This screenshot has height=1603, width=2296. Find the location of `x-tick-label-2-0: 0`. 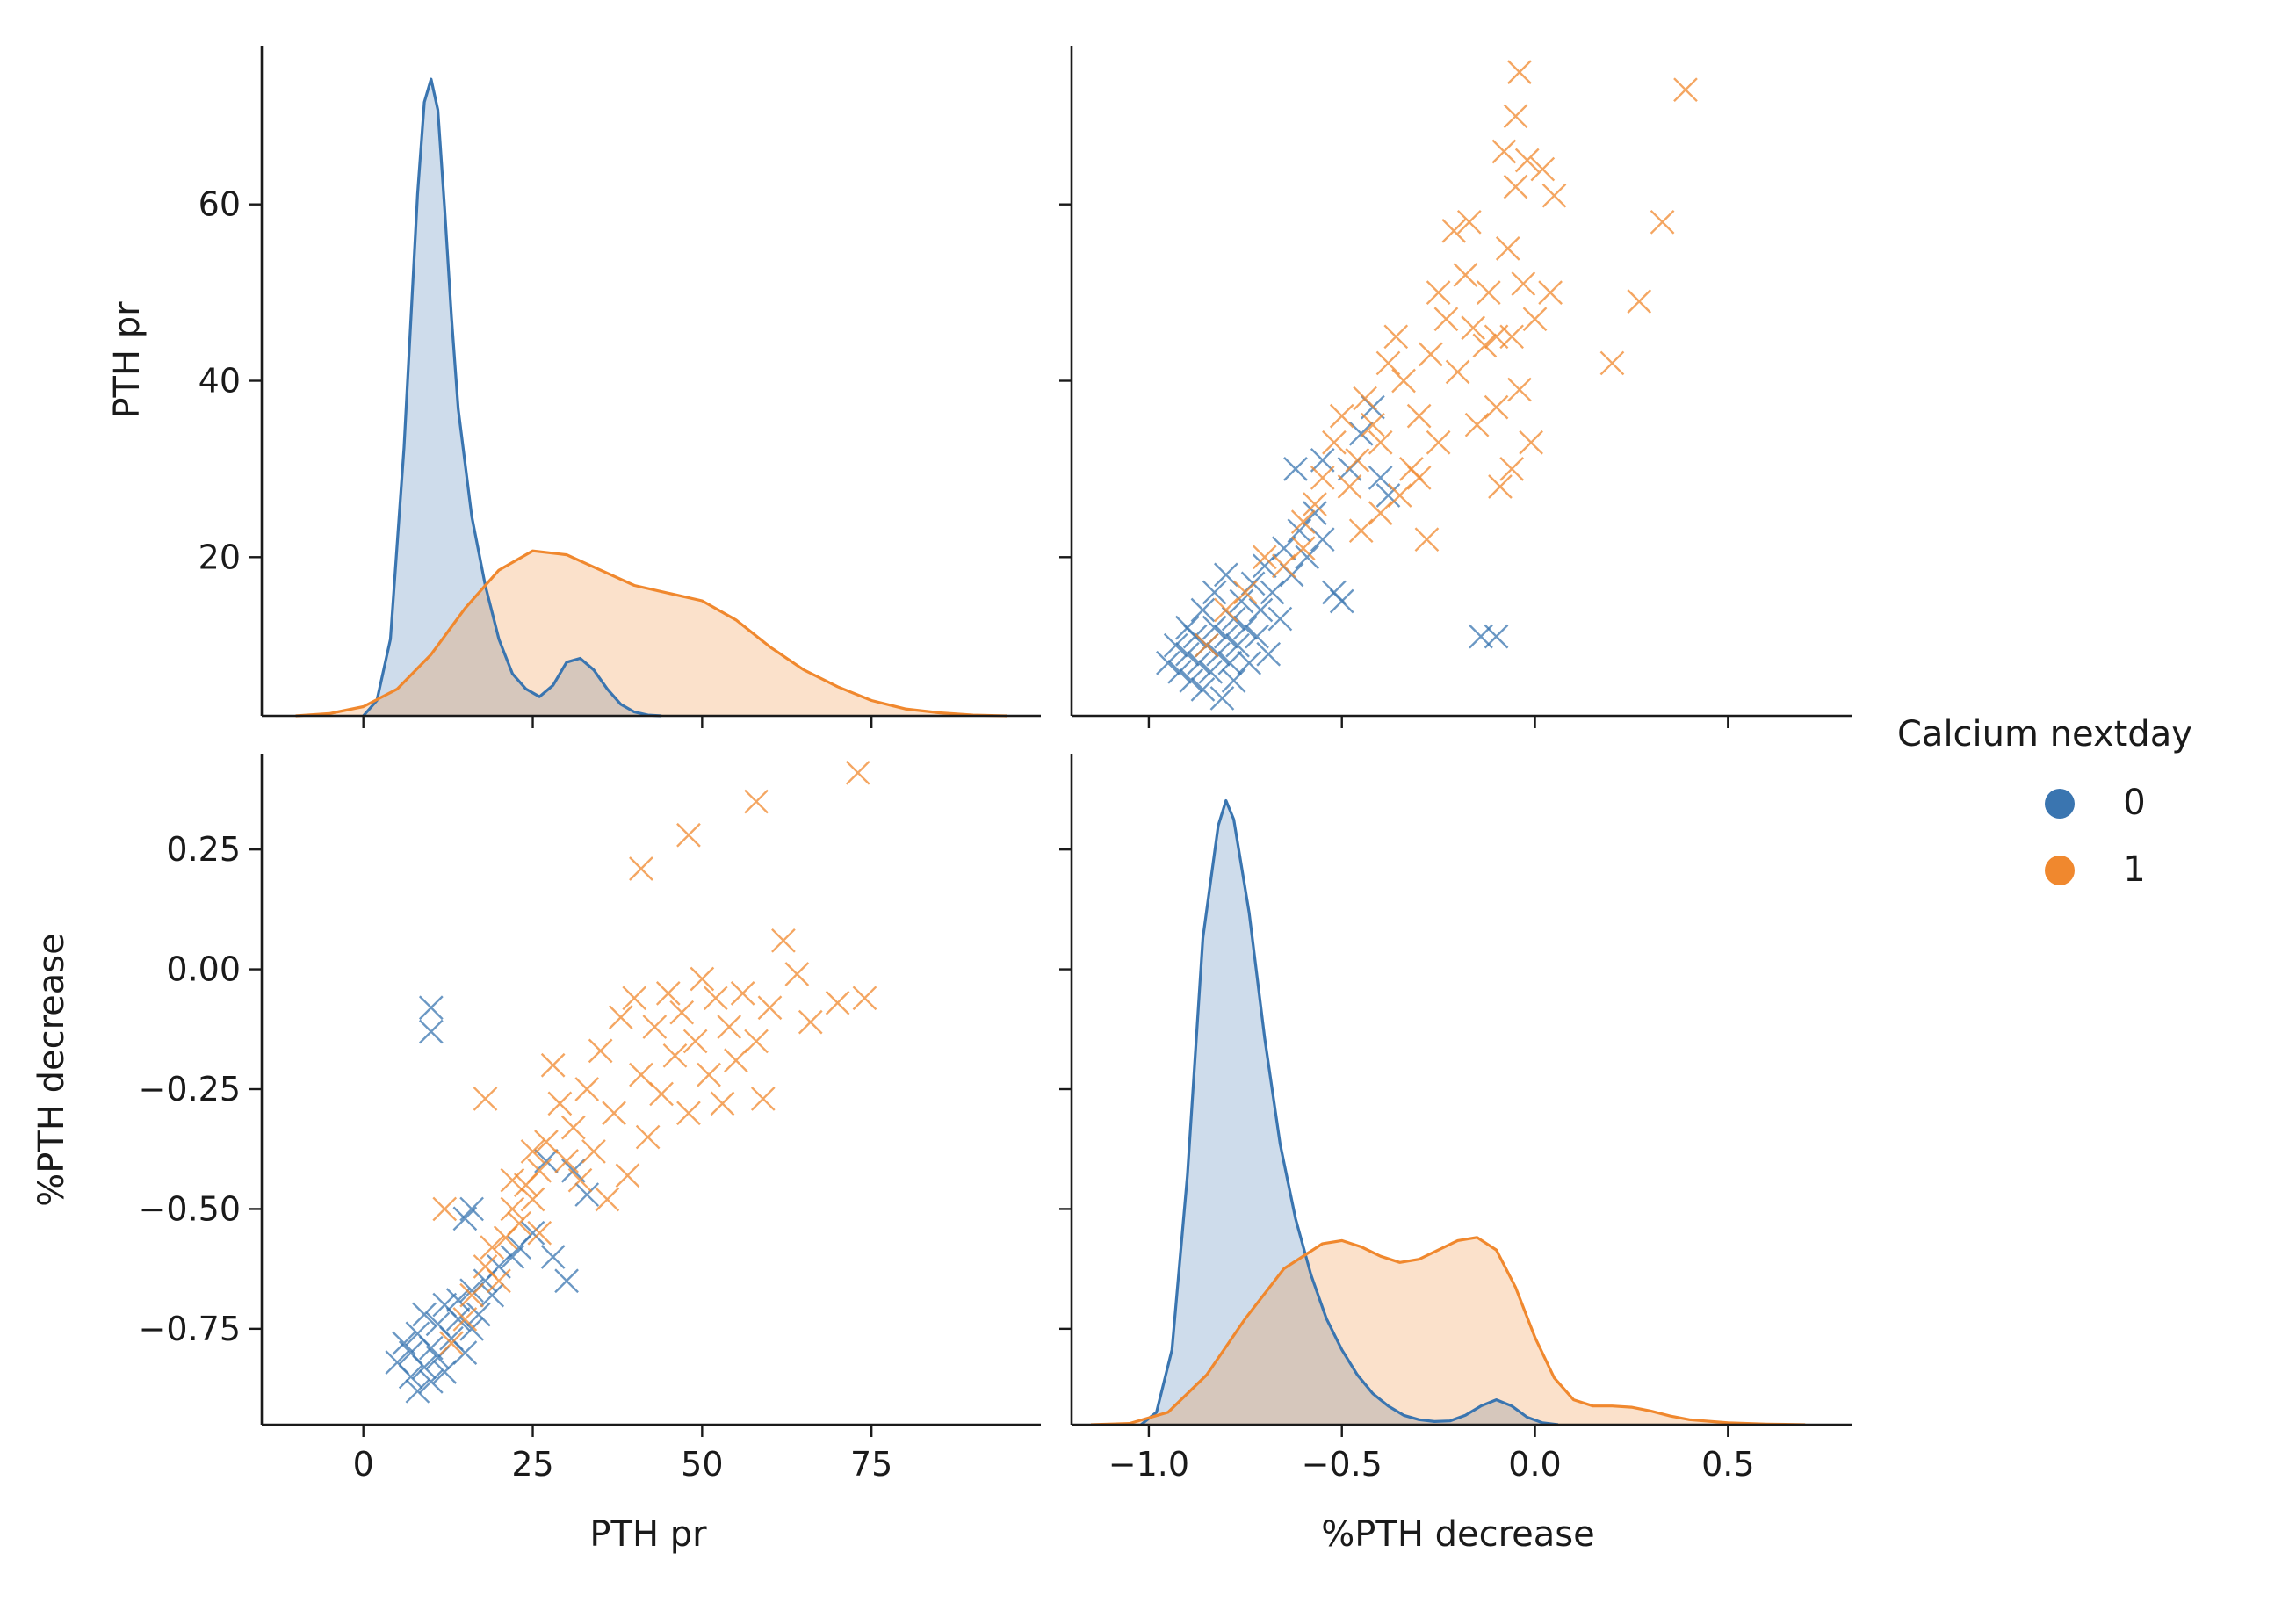

x-tick-label-2-0: 0 is located at coordinates (363, 1464).